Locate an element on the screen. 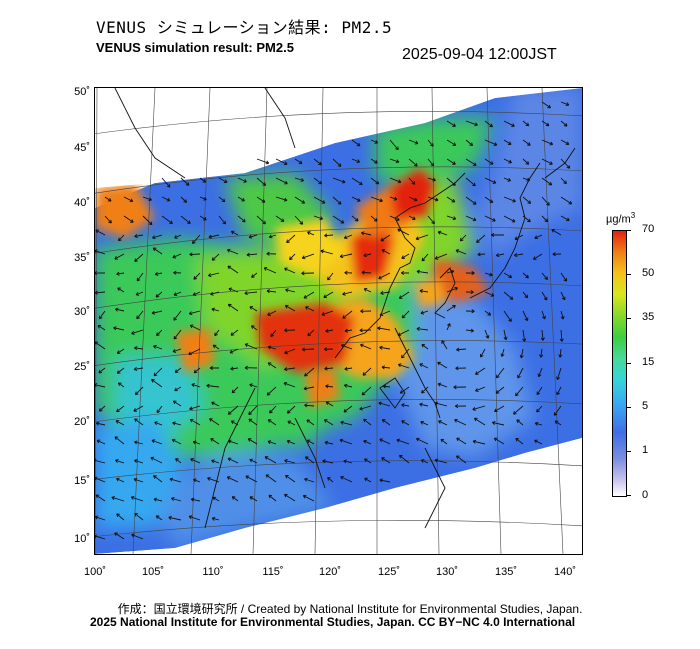  lat-tick-10: 10˚ is located at coordinates (82, 539).